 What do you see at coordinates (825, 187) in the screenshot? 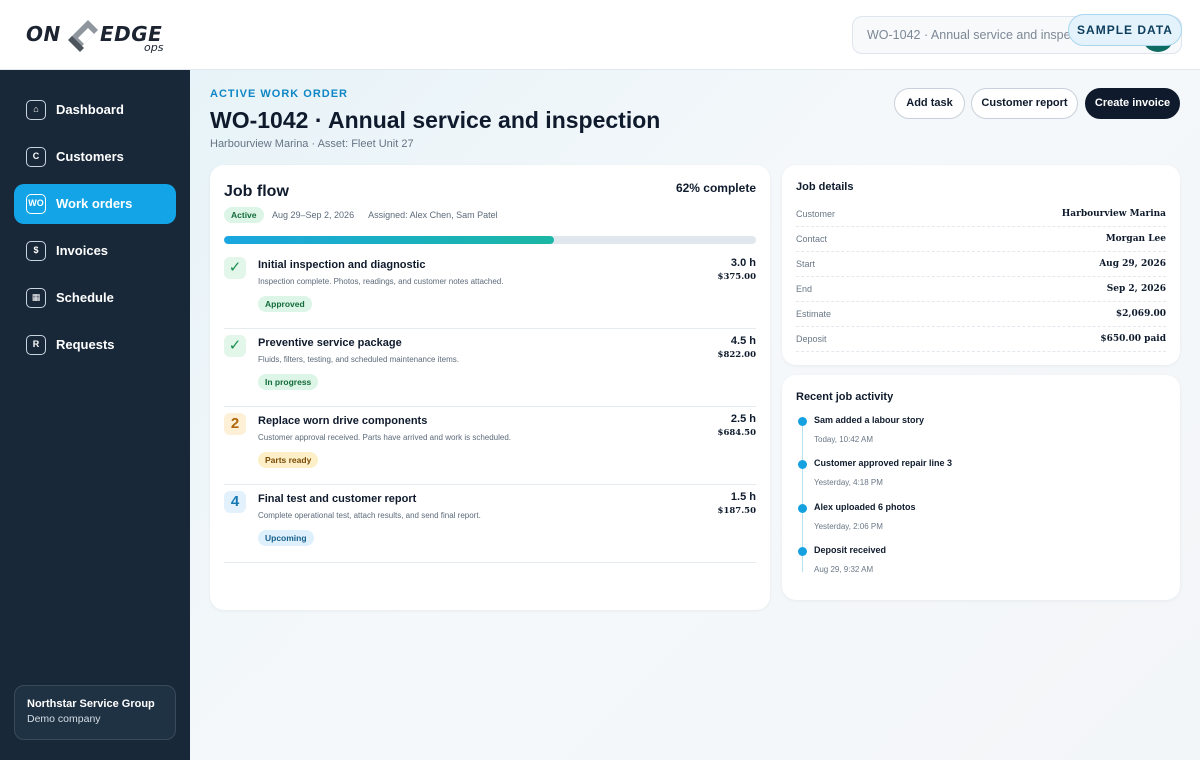
I see `job-details-title: Job details` at bounding box center [825, 187].